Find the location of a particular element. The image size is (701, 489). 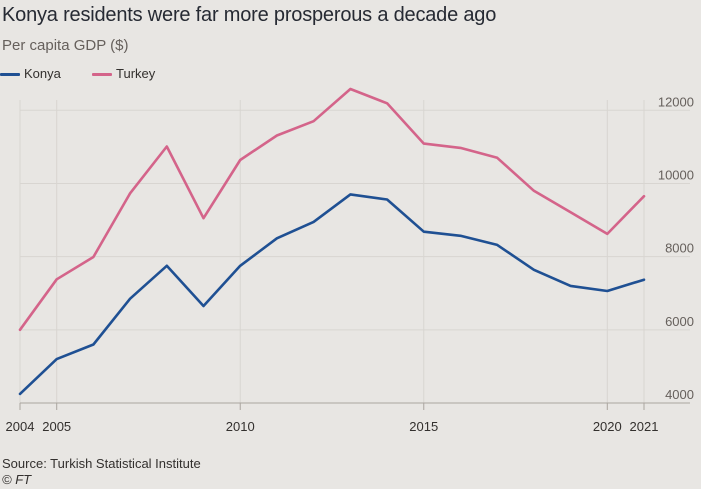

x-tick-label: 2005 is located at coordinates (56, 426).